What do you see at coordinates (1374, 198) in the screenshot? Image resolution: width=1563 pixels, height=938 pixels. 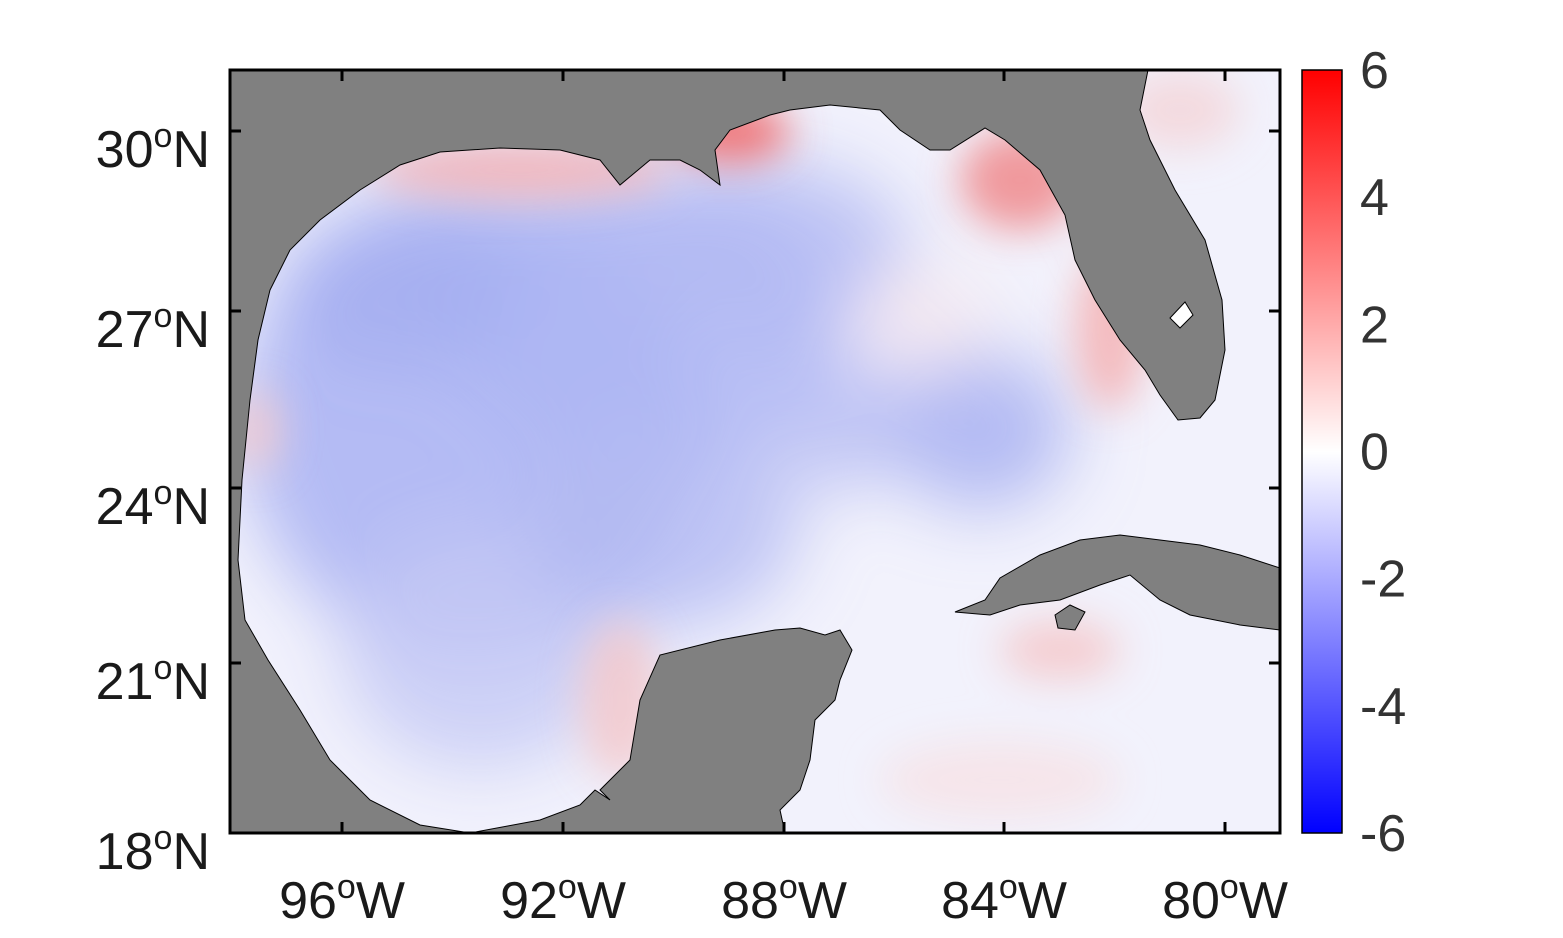 I see `colorbar-tick-label: 4` at bounding box center [1374, 198].